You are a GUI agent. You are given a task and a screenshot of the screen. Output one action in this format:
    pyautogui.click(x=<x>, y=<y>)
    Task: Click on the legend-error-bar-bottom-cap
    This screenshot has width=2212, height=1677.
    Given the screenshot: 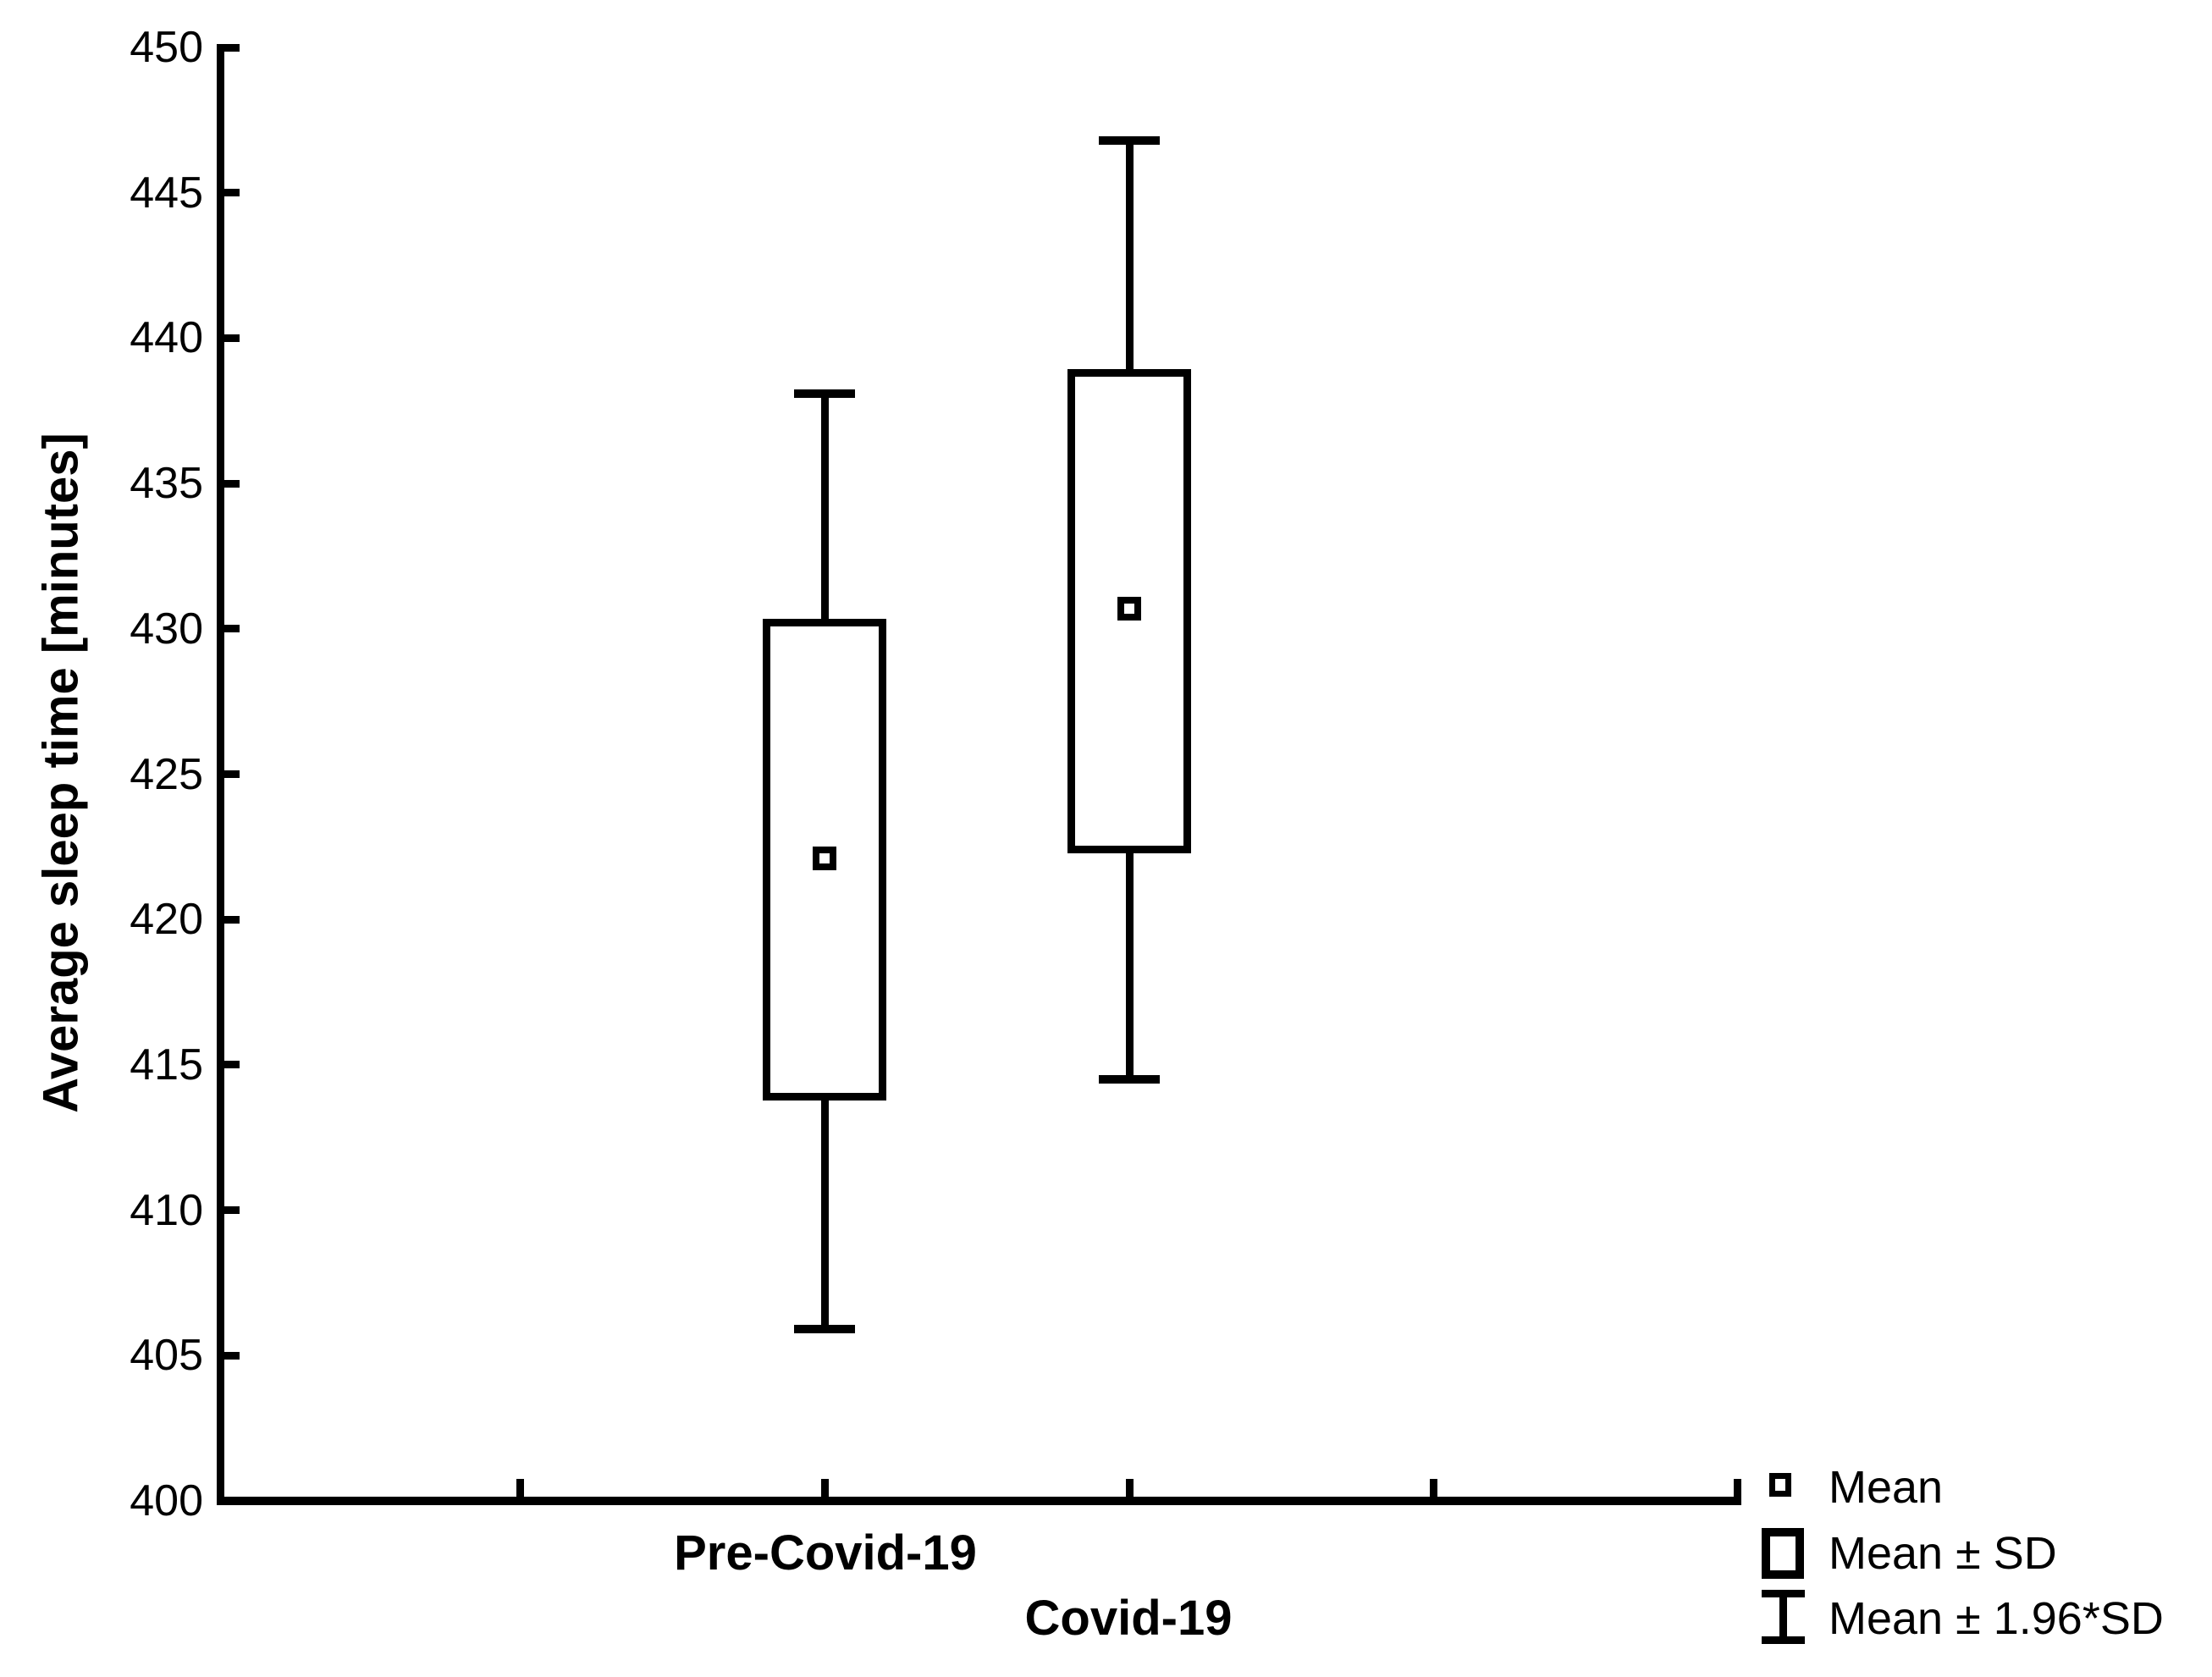 What is the action you would take?
    pyautogui.click(x=1783, y=1640)
    